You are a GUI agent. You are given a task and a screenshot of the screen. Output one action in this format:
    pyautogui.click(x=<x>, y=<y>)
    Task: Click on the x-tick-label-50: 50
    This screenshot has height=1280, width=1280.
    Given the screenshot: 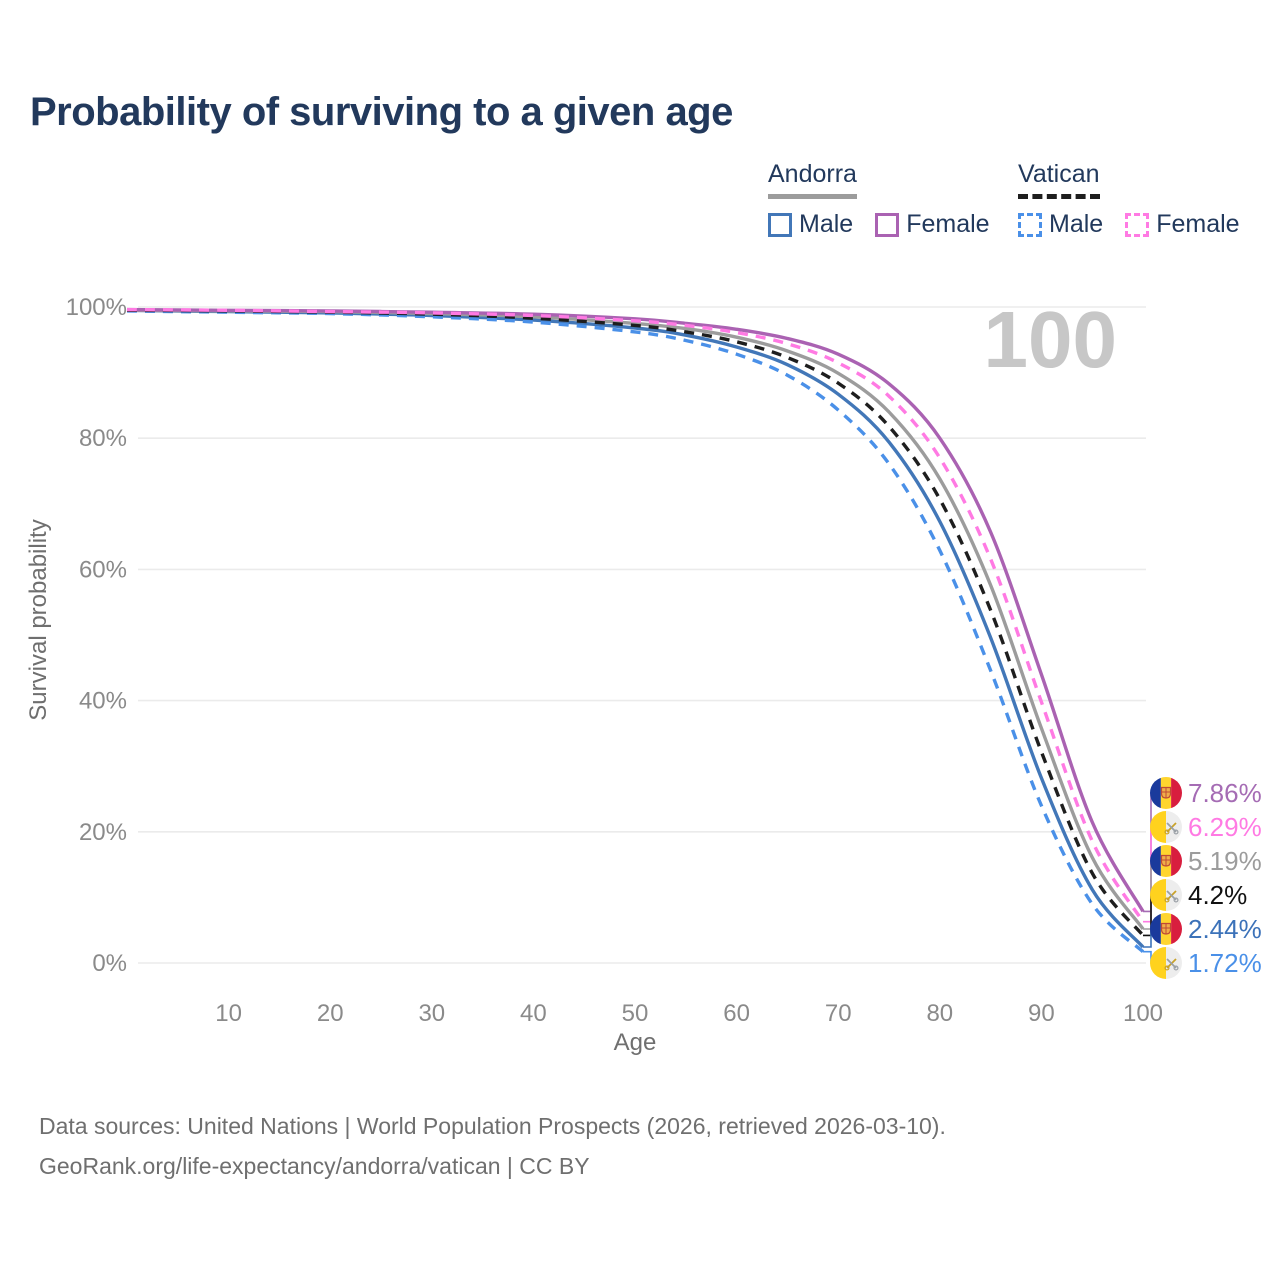 What is the action you would take?
    pyautogui.click(x=635, y=1013)
    